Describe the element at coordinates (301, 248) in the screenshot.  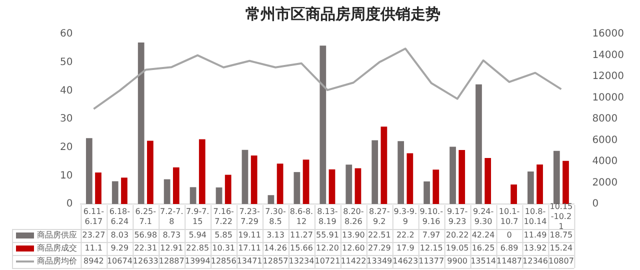
I see `data-label: 15.66` at that location.